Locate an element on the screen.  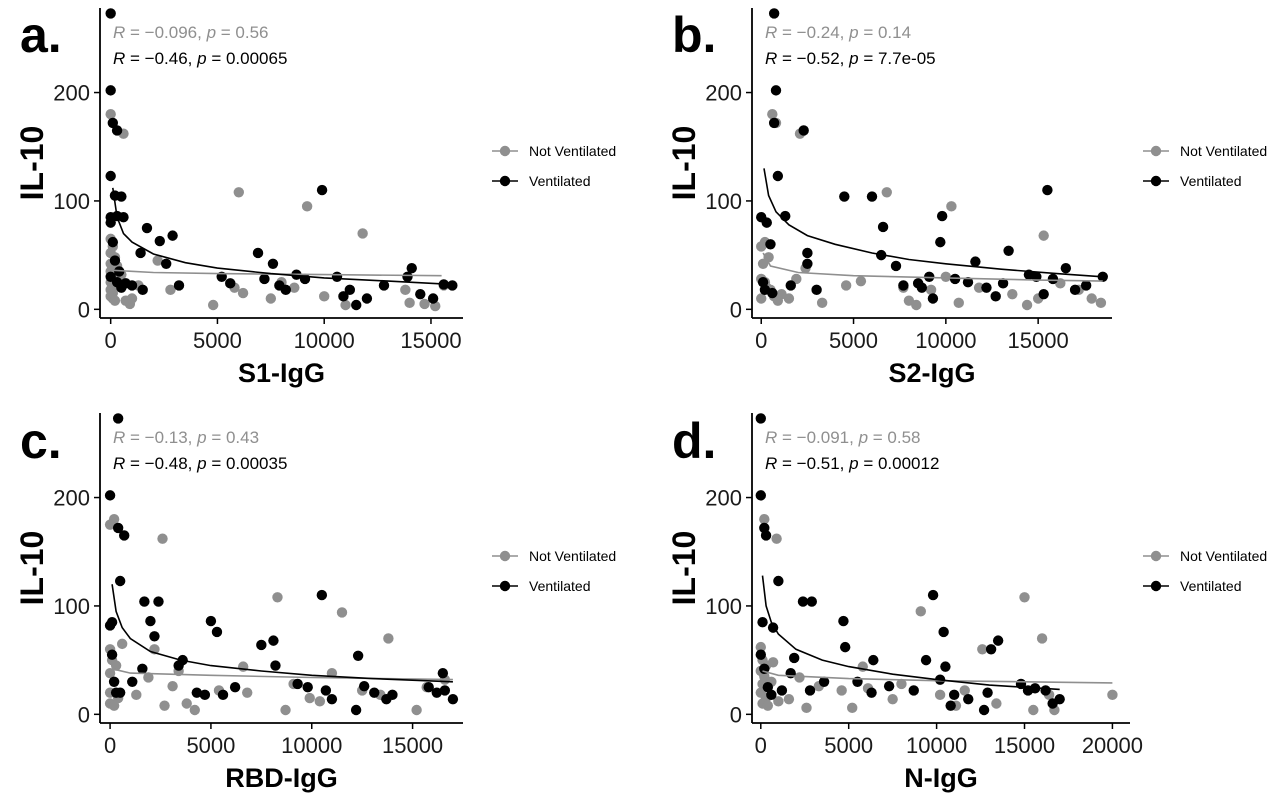
panel-letter: a. is located at coordinates (41, 35).